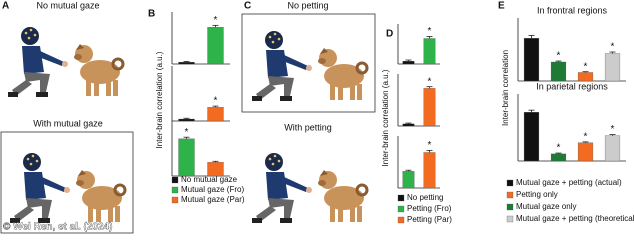  I want to click on legend-label: Petting (Fro), so click(429, 208).